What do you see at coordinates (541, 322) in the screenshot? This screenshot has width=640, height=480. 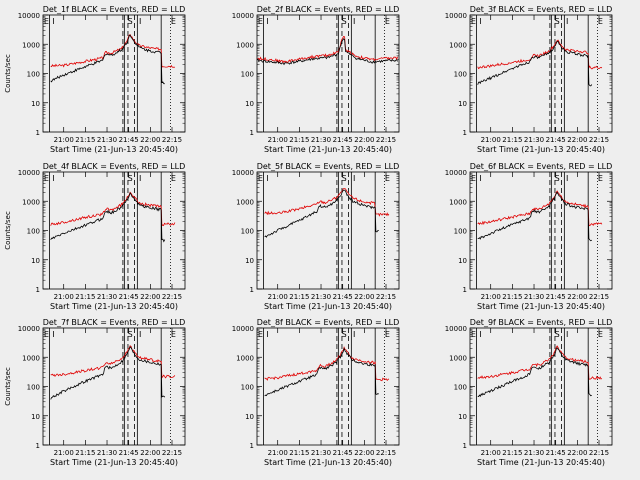 I see `panel-title: Det_9f BLACK = Events, RED = LLD` at bounding box center [541, 322].